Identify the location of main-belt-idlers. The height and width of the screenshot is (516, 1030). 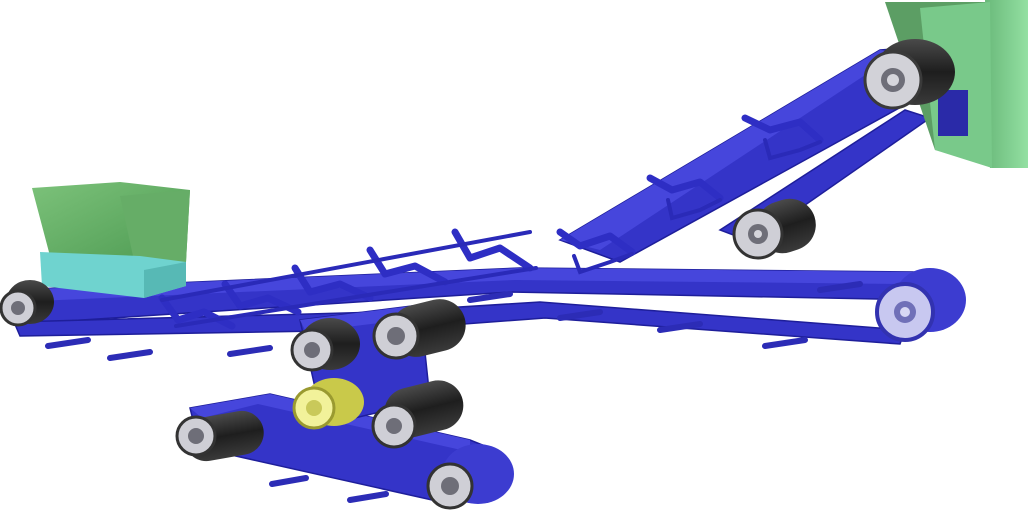
(348, 279).